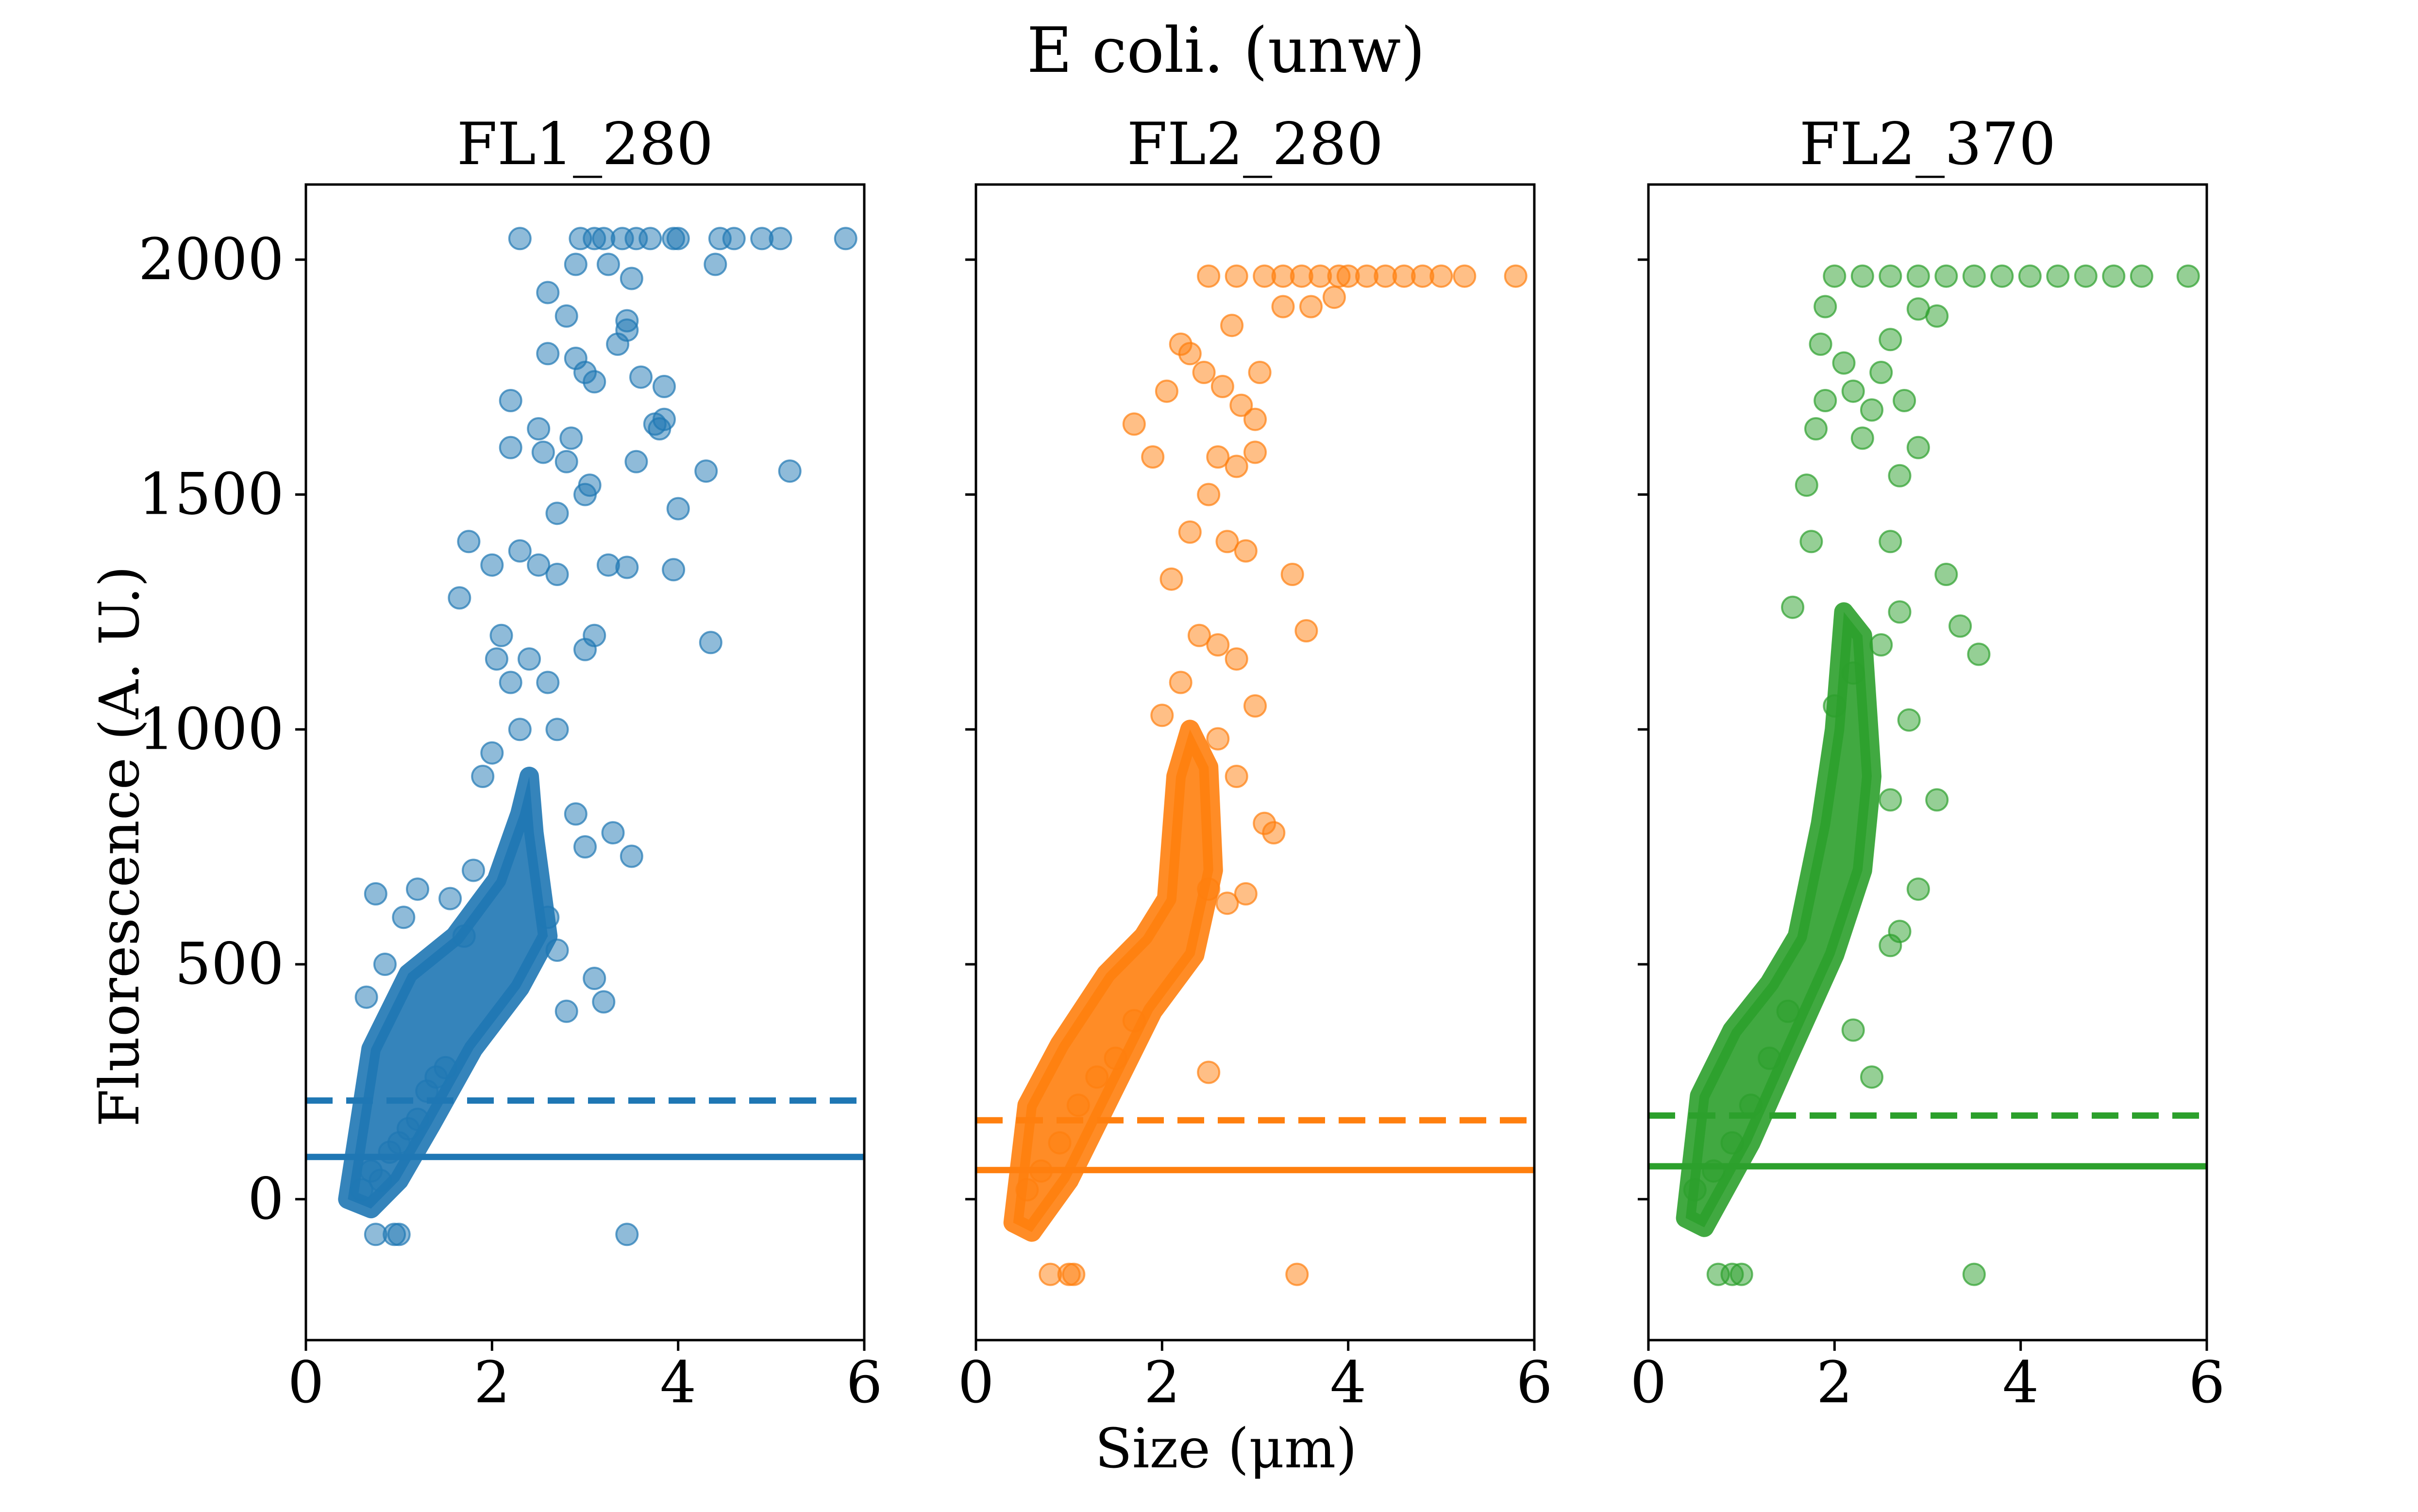  What do you see at coordinates (1162, 1382) in the screenshot?
I see `x-tick-label: 2` at bounding box center [1162, 1382].